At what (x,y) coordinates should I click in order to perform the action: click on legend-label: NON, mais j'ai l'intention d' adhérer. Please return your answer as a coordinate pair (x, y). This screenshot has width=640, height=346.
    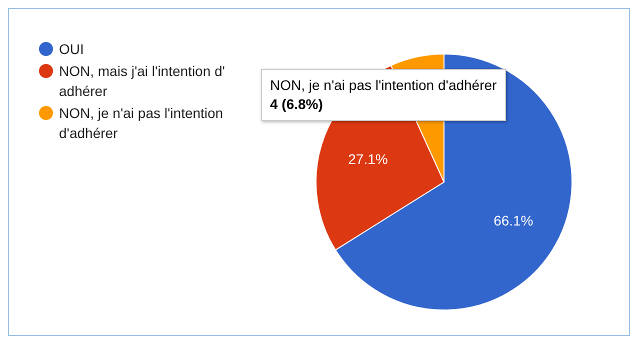
    Looking at the image, I should click on (142, 81).